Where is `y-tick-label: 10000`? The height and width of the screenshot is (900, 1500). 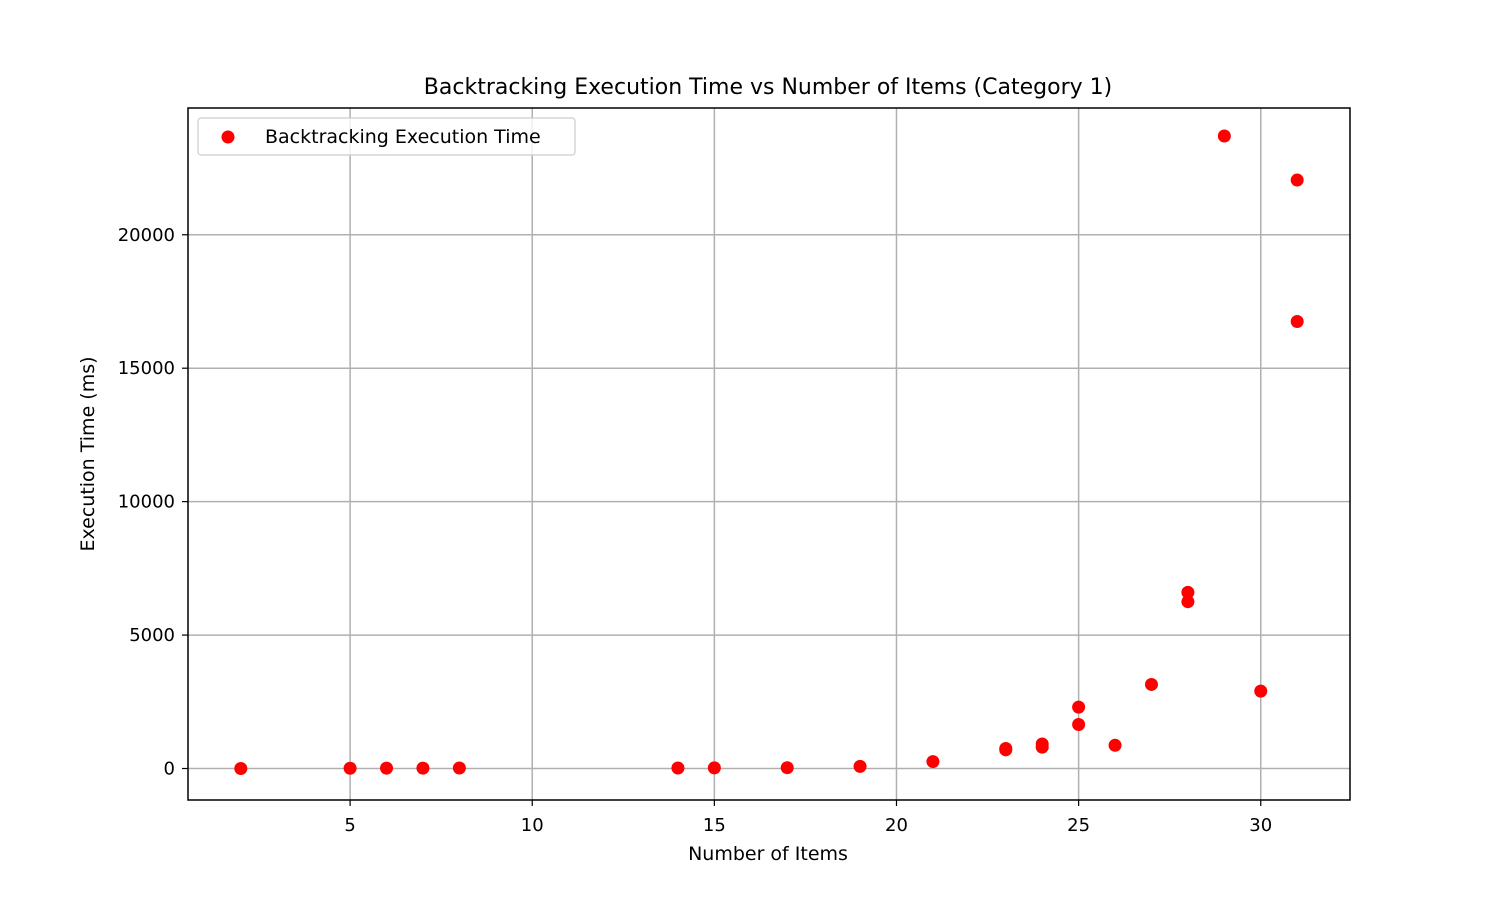 y-tick-label: 10000 is located at coordinates (146, 502).